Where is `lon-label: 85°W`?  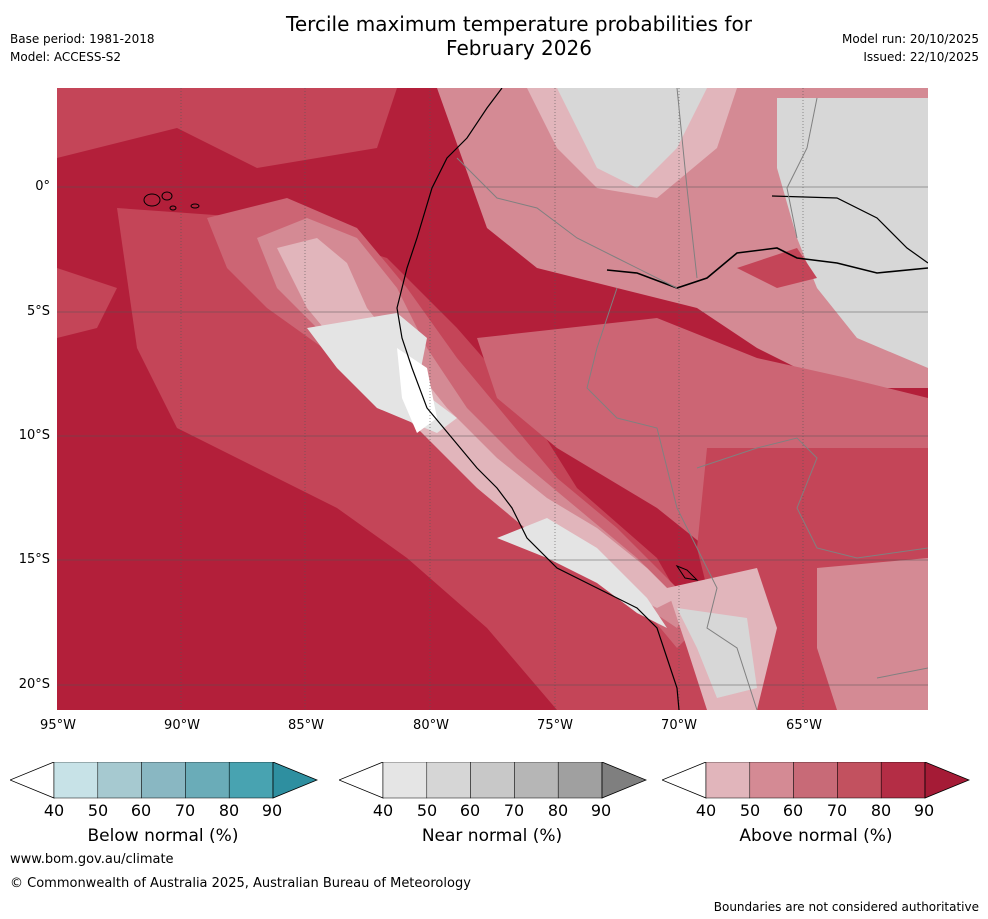 lon-label: 85°W is located at coordinates (306, 725).